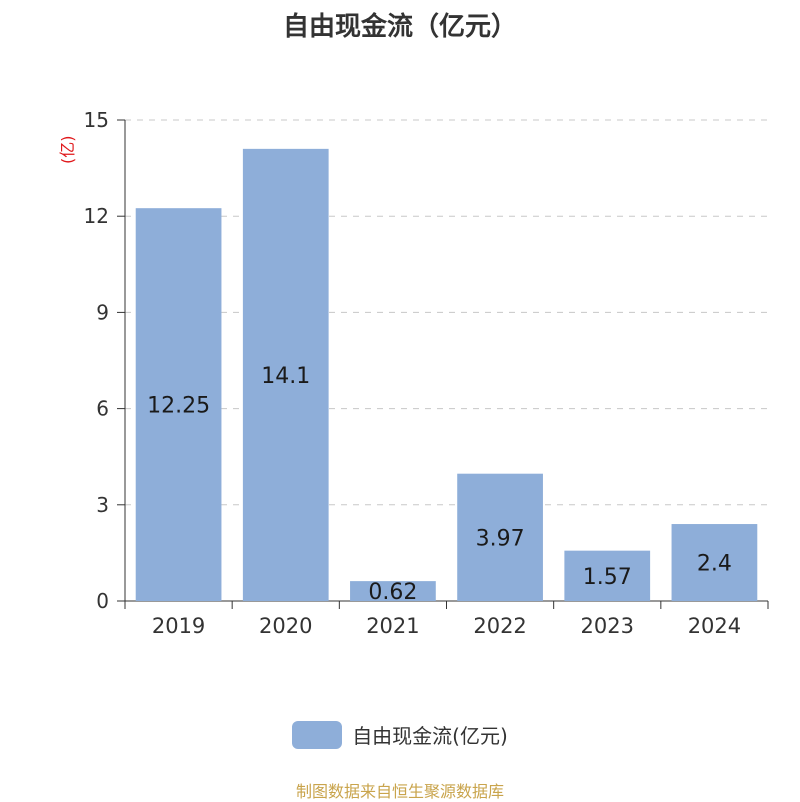 This screenshot has height=802, width=800. Describe the element at coordinates (102, 312) in the screenshot. I see `y-tick-label: 9` at that location.